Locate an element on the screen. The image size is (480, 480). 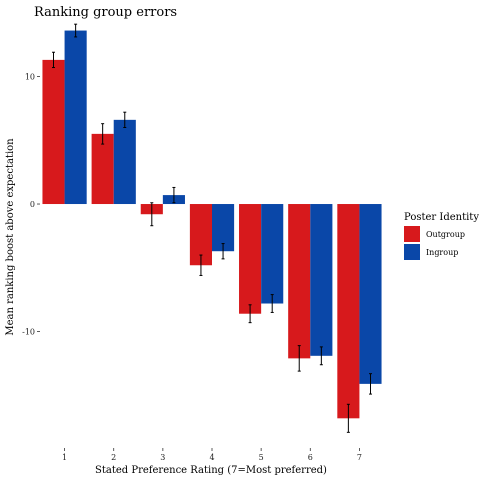
x-tick-label: 4 is located at coordinates (211, 457).